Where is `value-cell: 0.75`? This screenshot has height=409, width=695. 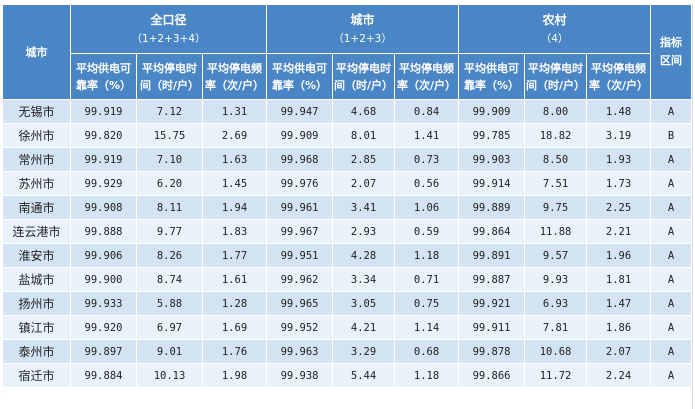 value-cell: 0.75 is located at coordinates (427, 303).